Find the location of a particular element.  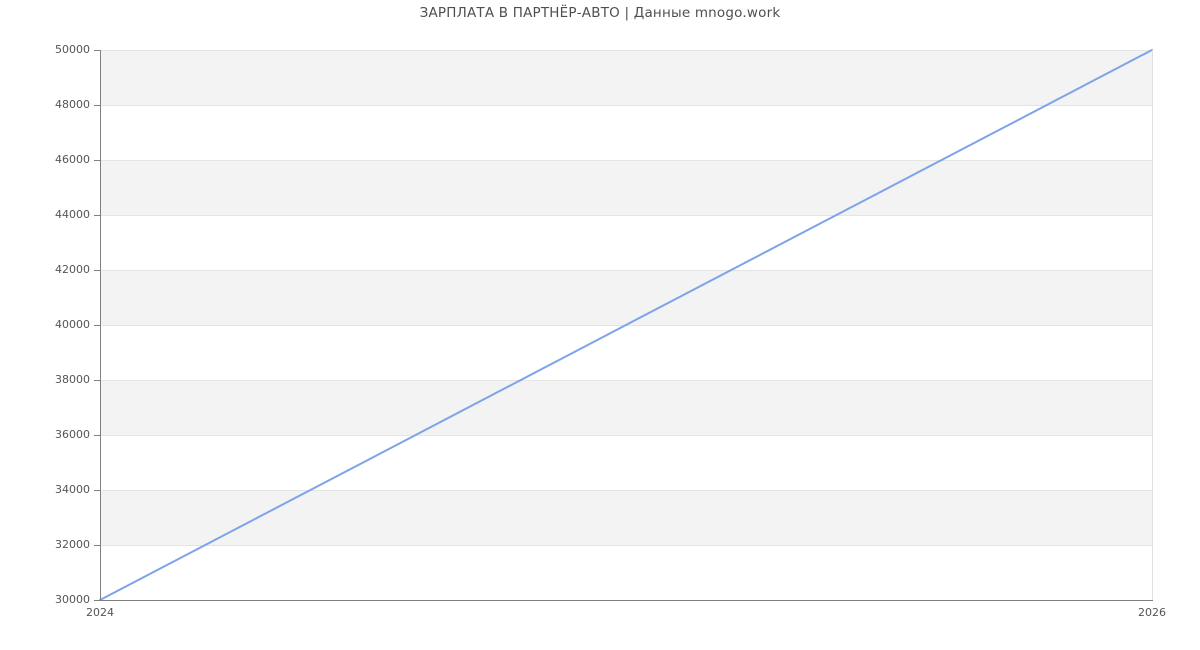

y-tick-label: 50000 is located at coordinates (72, 49).